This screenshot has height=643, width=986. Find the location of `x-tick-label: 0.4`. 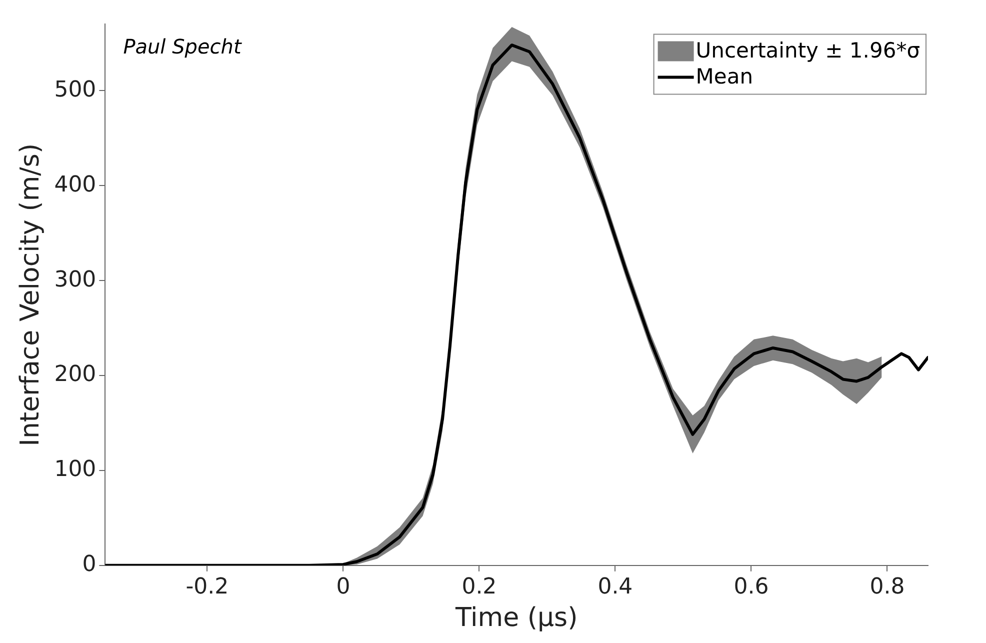

x-tick-label: 0.4 is located at coordinates (615, 587).